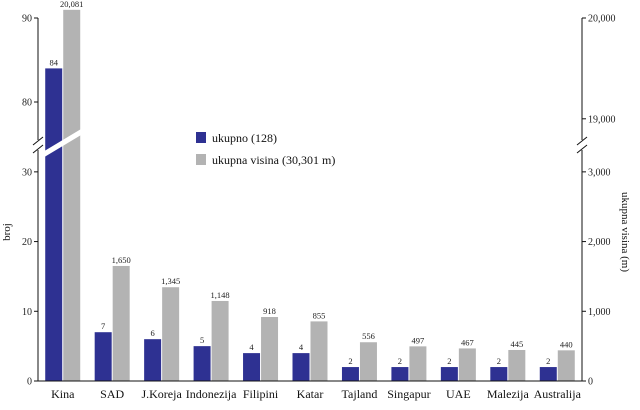 This screenshot has height=410, width=640. What do you see at coordinates (400, 361) in the screenshot?
I see `data-label-ukupno-singapur: 2` at bounding box center [400, 361].